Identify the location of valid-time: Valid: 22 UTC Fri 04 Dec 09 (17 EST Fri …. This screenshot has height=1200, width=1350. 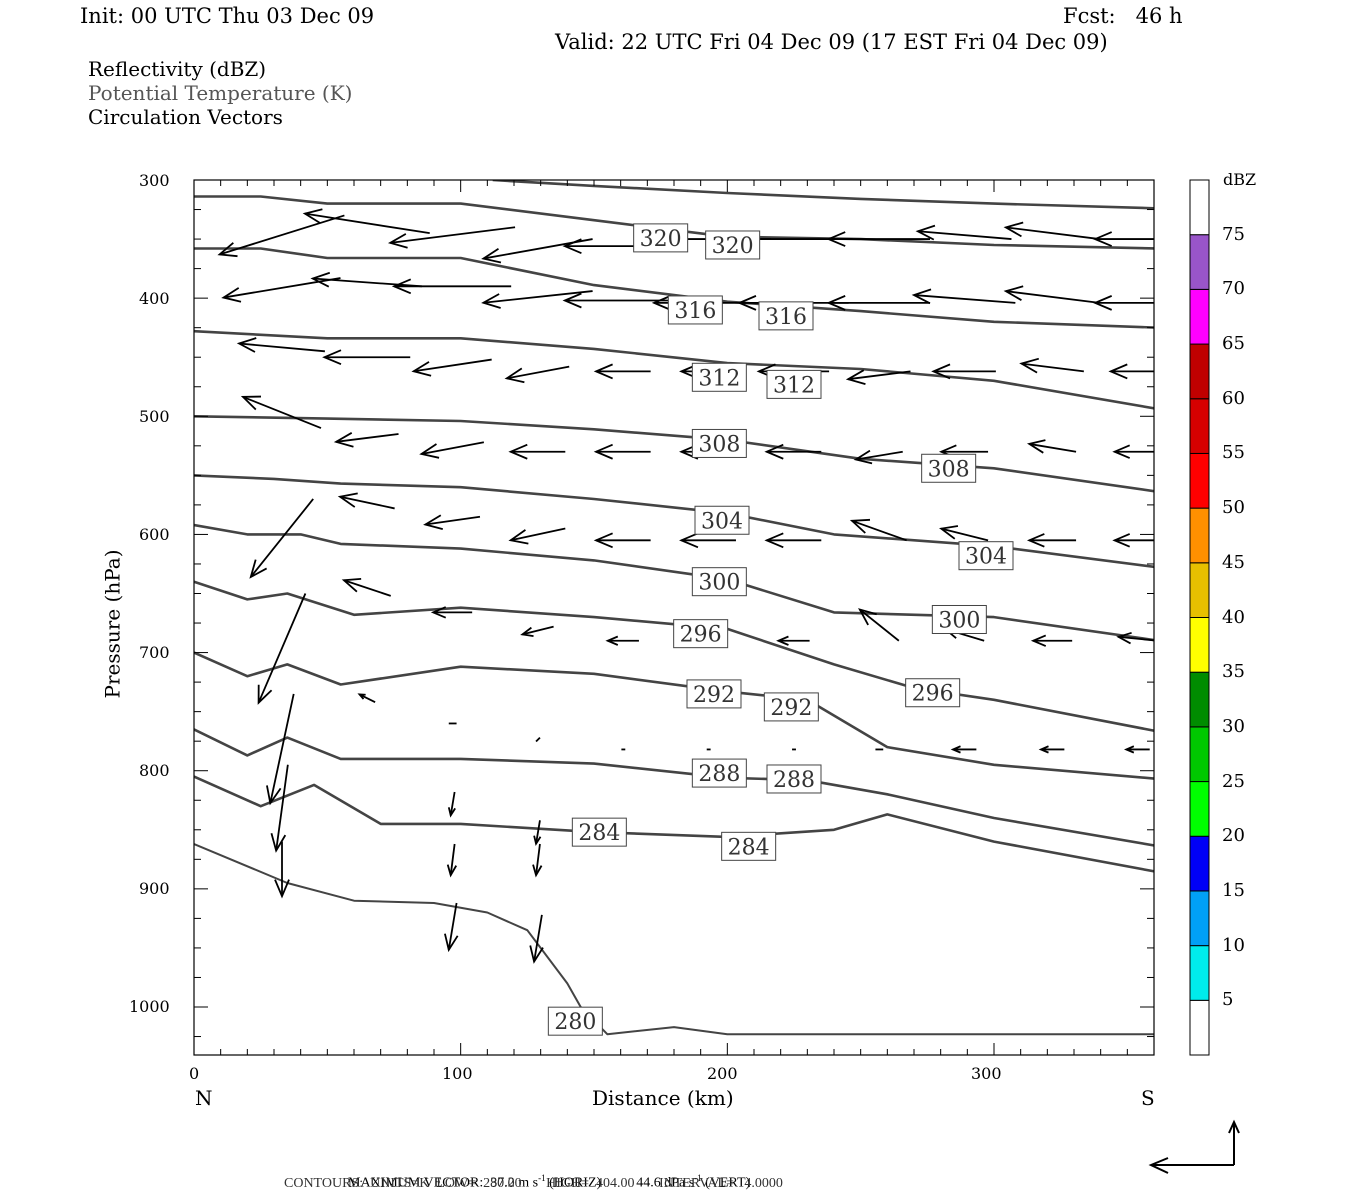
(831, 42).